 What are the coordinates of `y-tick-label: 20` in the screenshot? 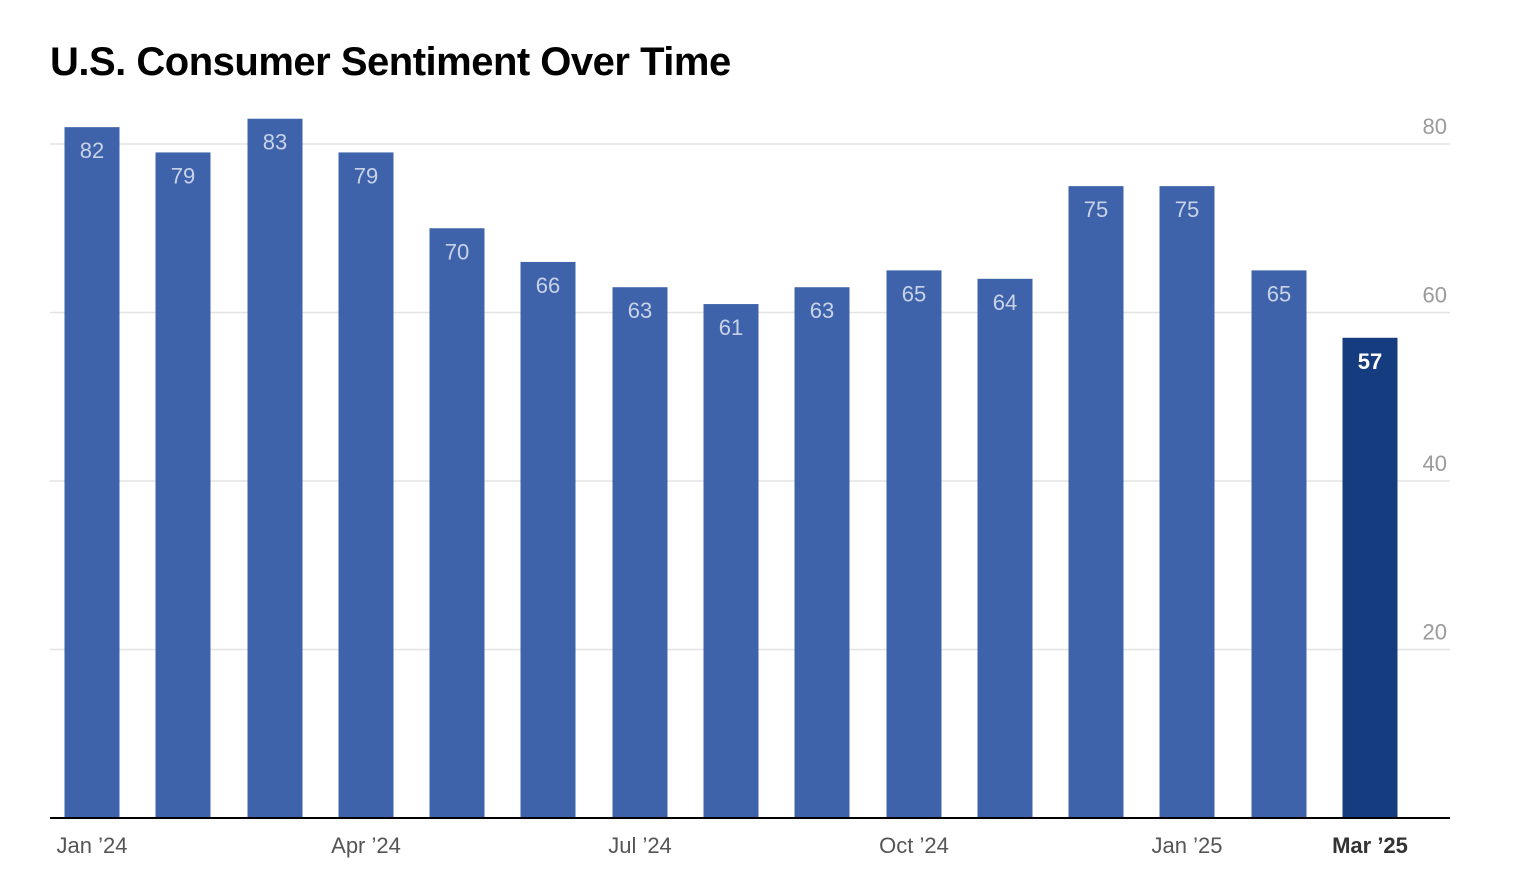 It's located at (1435, 632).